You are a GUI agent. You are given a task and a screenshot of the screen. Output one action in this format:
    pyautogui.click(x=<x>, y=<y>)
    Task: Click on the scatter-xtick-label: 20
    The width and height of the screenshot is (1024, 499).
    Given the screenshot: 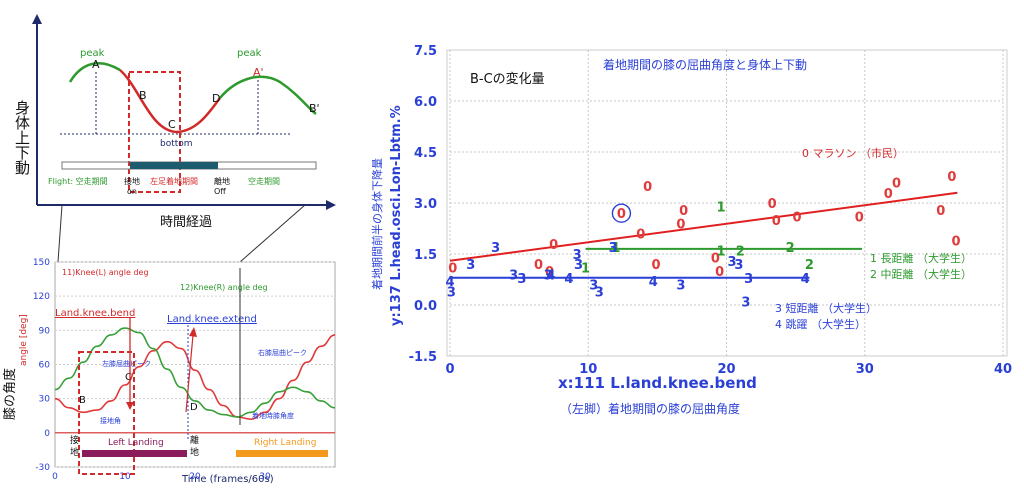 What is the action you would take?
    pyautogui.click(x=726, y=369)
    